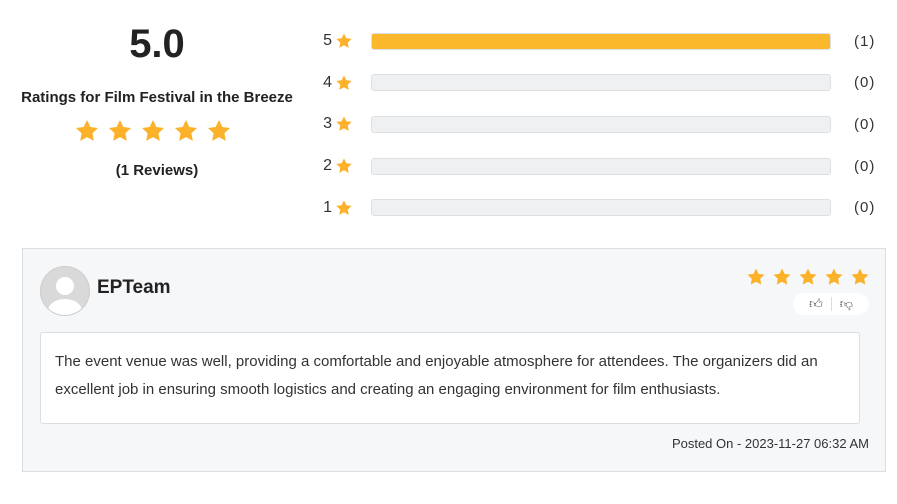  I want to click on rating-row-4: 4 (0), so click(600, 83).